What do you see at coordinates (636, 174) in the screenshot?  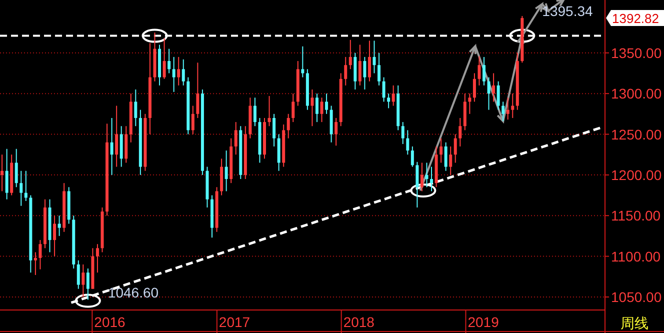 I see `y-tick-label: 1200.00` at bounding box center [636, 174].